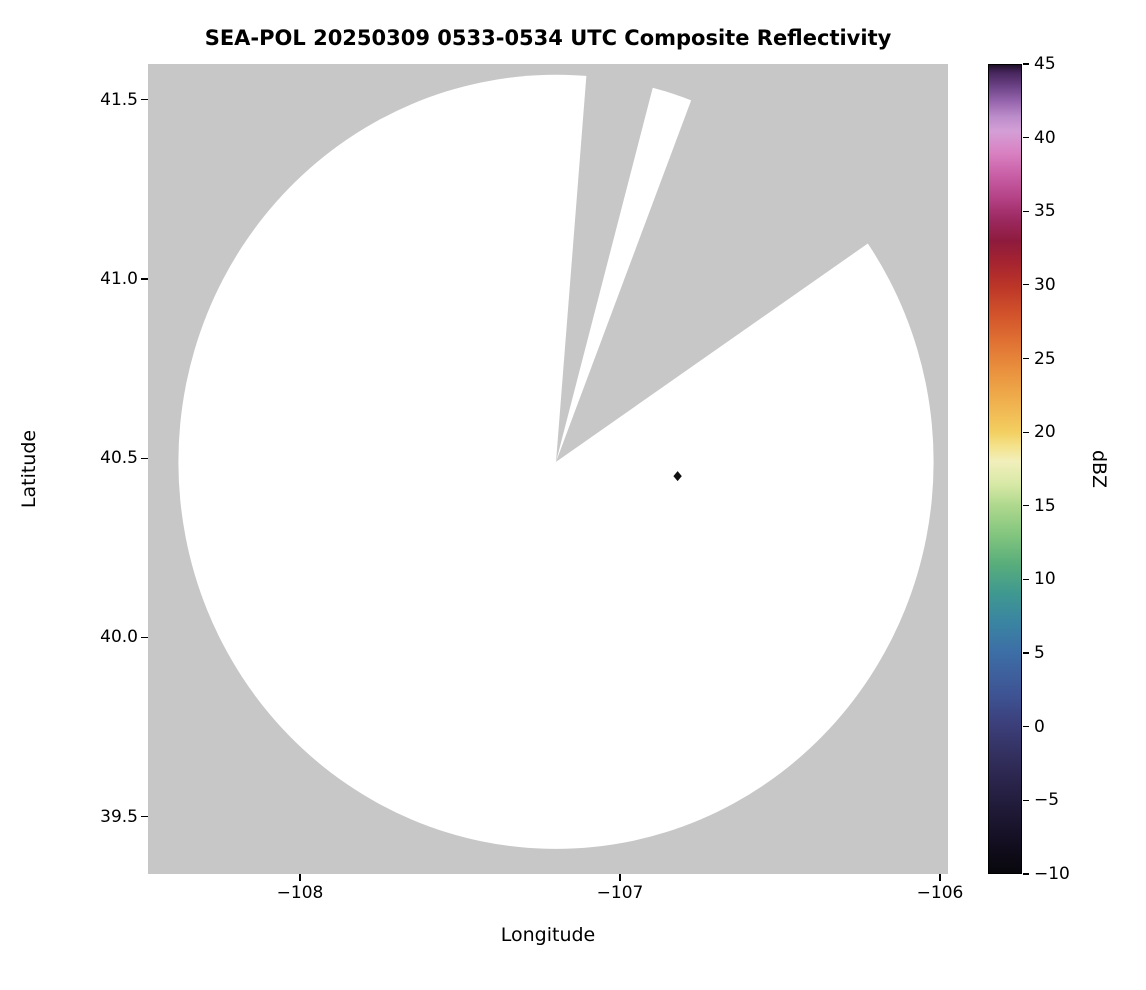  Describe the element at coordinates (1045, 505) in the screenshot. I see `colorbar-tick-label: 15` at that location.